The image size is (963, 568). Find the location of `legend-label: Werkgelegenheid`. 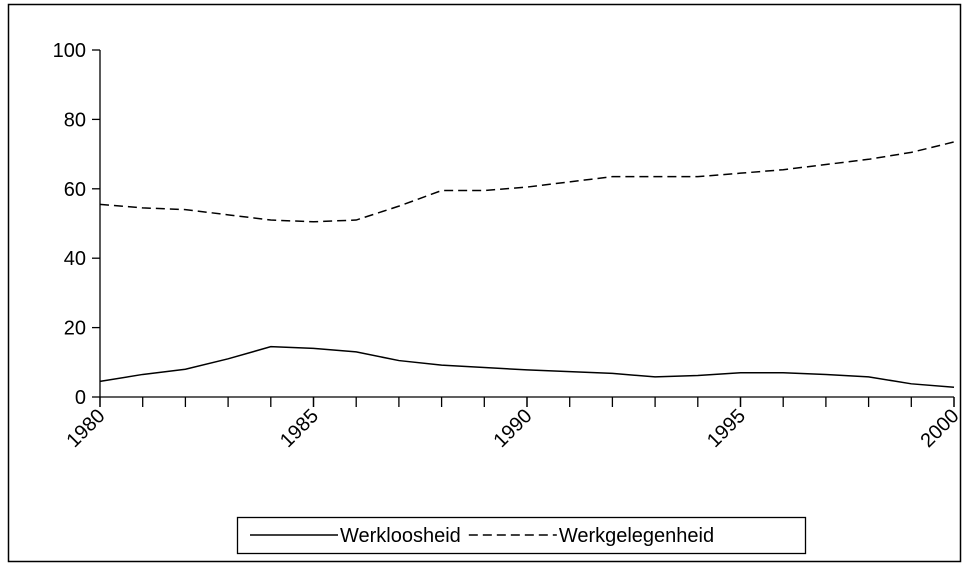

legend-label: Werkgelegenheid is located at coordinates (636, 536).